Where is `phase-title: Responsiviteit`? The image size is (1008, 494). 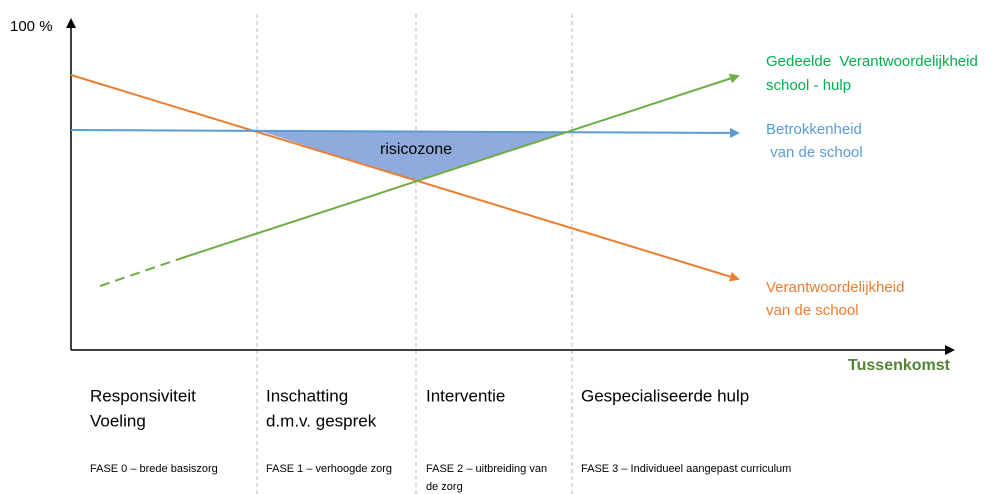 phase-title: Responsiviteit is located at coordinates (143, 395).